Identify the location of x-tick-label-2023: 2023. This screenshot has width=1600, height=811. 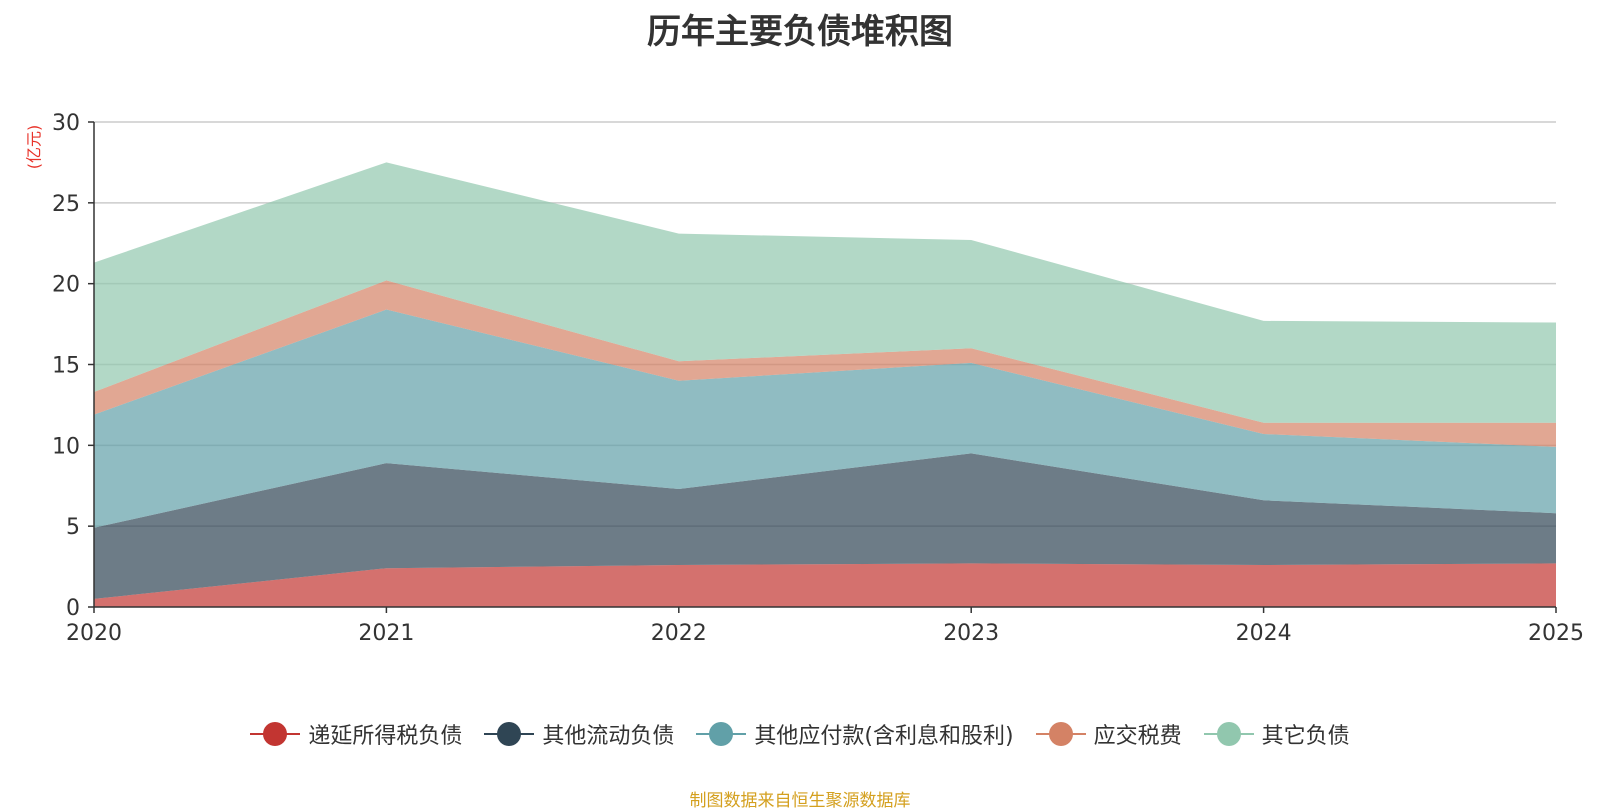
(971, 633).